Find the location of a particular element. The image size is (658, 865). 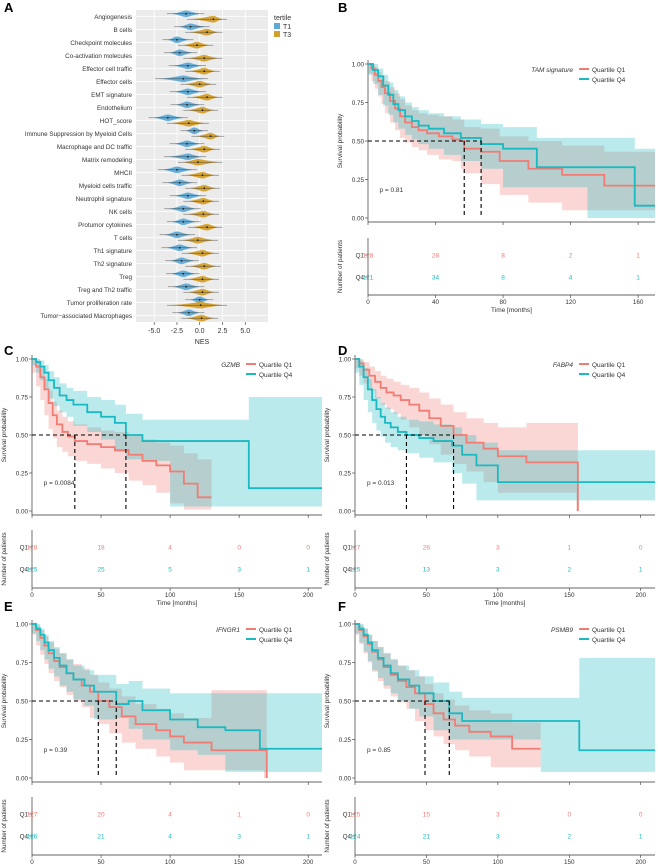

risk-y-axis-title: Number of patients is located at coordinates (327, 558).